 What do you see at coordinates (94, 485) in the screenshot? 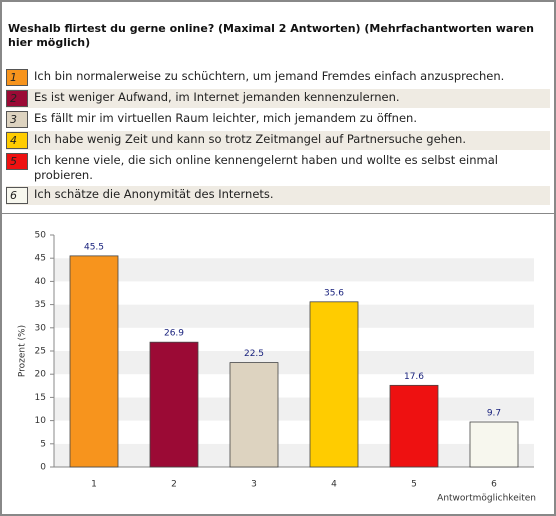
I see `x-tick-label: 1` at bounding box center [94, 485].